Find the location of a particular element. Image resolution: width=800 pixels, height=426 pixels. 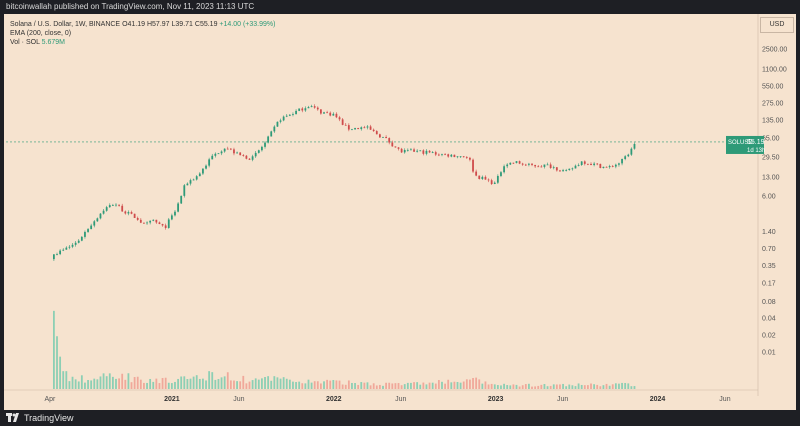

currency-button: USD is located at coordinates (777, 25).